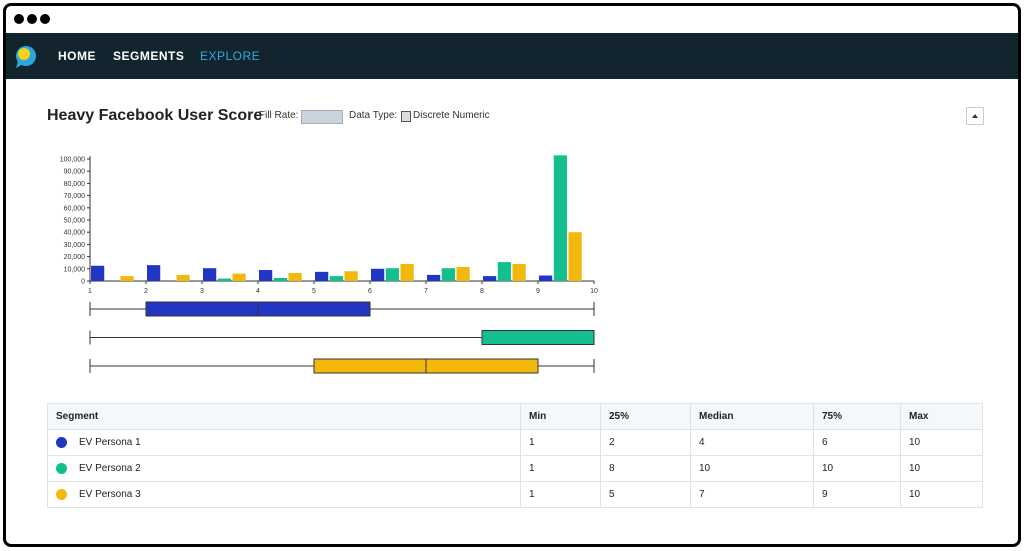 The height and width of the screenshot is (551, 1024). I want to click on x-tick-label: 4, so click(258, 291).